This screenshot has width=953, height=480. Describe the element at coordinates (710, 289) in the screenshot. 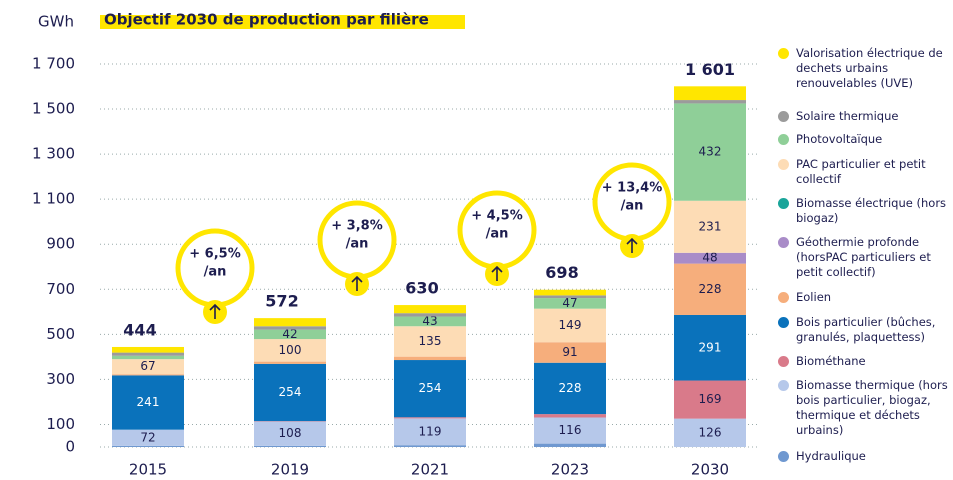

I see `value-label: 228` at that location.